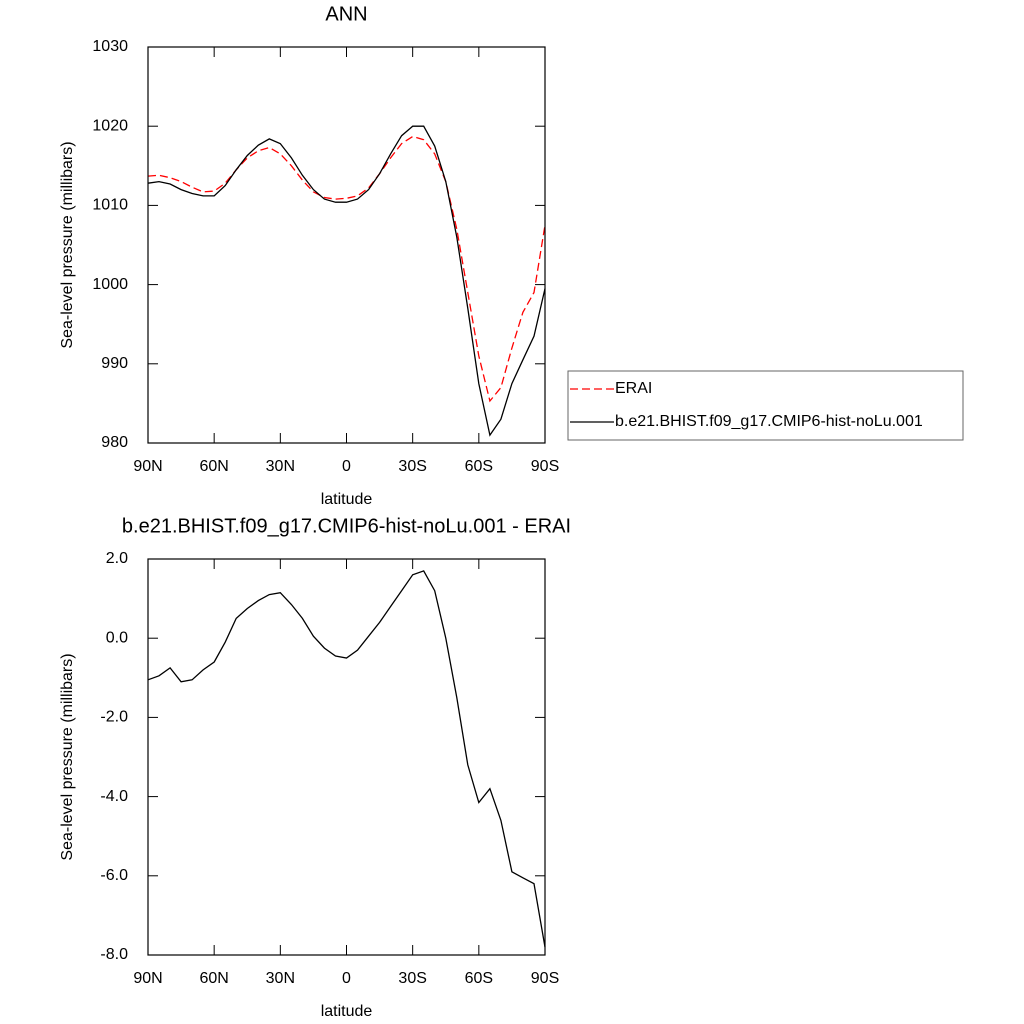  I want to click on legend-box, so click(765, 405).